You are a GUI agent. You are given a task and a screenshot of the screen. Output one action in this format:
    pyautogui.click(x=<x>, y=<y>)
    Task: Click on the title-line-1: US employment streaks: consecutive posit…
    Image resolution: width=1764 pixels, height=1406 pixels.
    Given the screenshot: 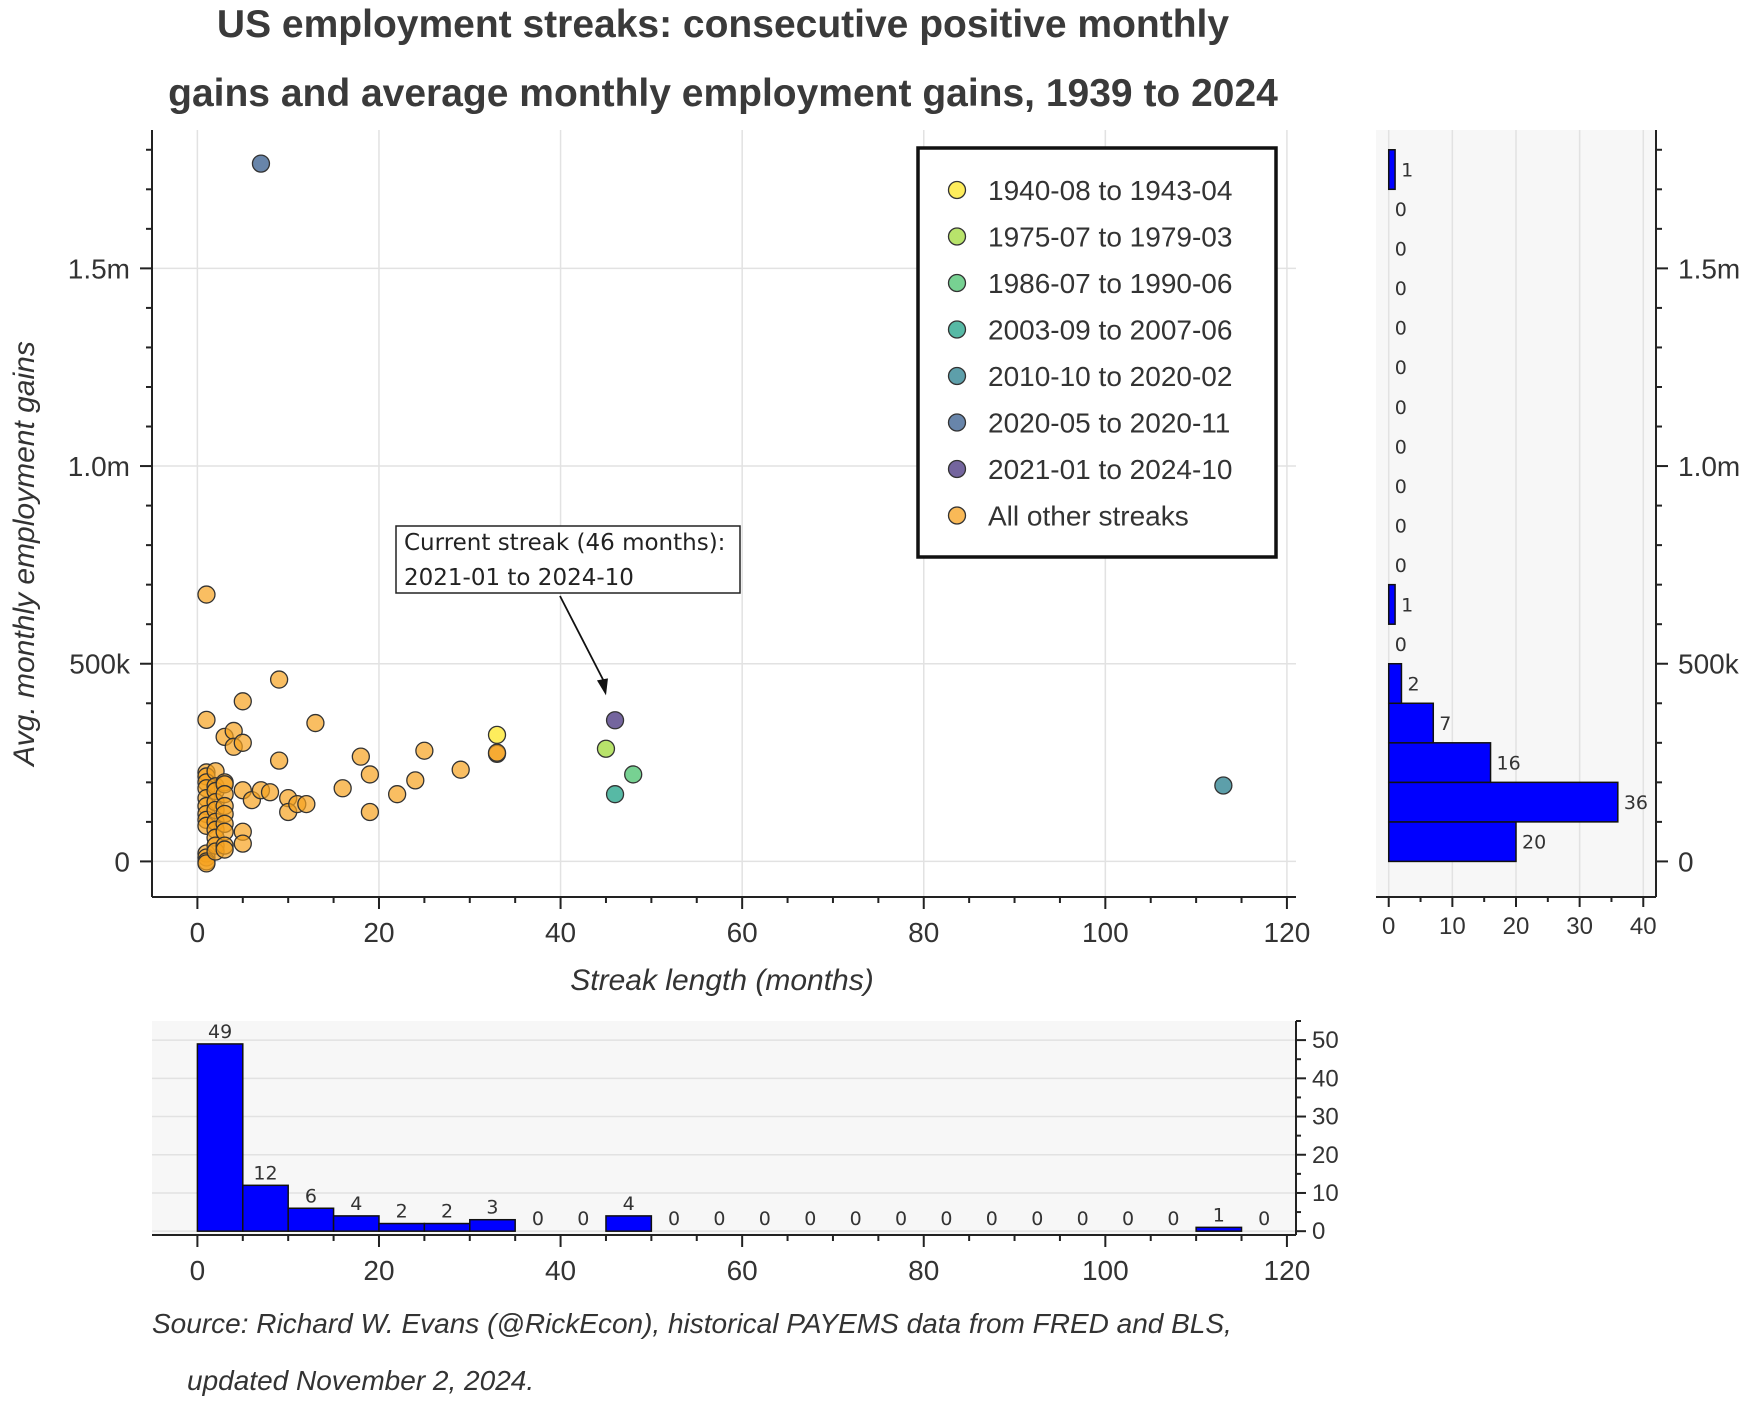 What is the action you would take?
    pyautogui.click(x=723, y=24)
    